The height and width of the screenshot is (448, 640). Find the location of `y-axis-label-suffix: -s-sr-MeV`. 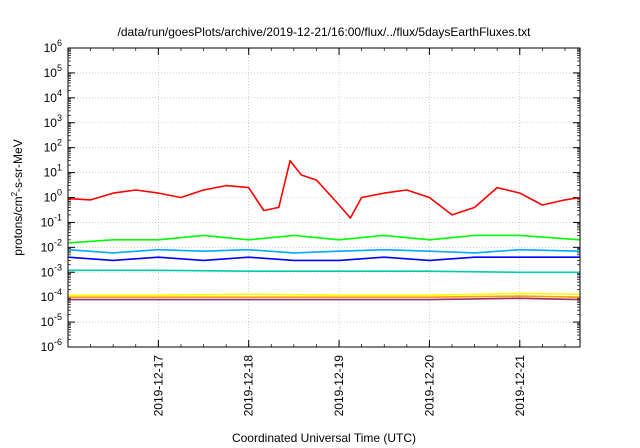

y-axis-label-suffix: -s-sr-MeV is located at coordinates (18, 165).